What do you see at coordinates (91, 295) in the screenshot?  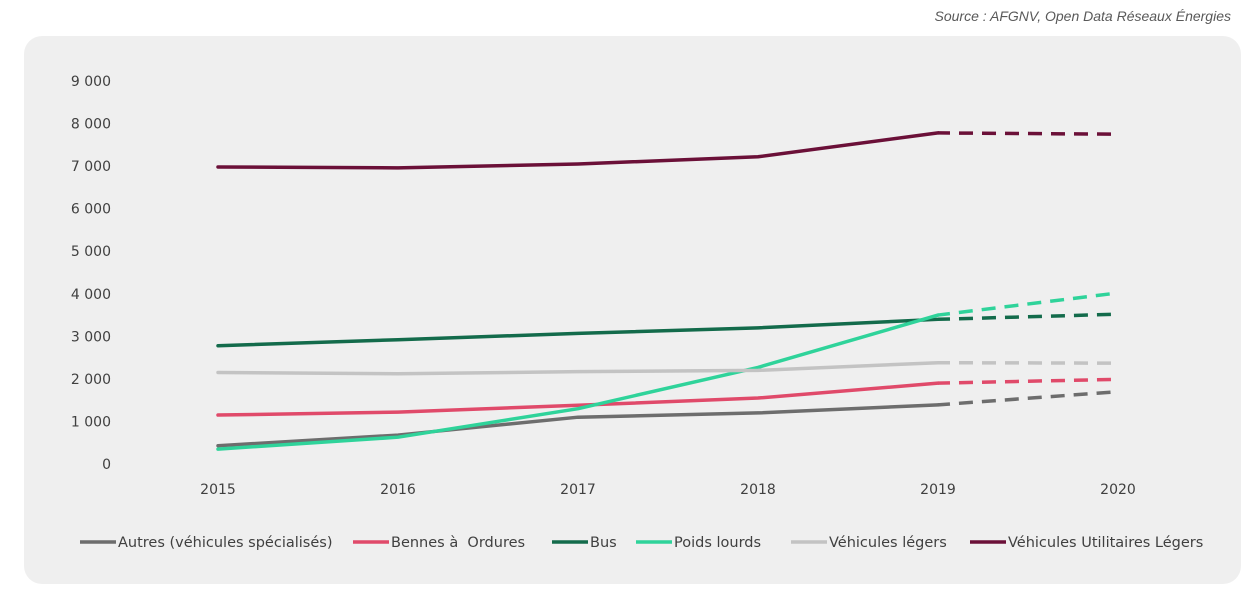 I see `y-tick-label: 4 000` at bounding box center [91, 295].